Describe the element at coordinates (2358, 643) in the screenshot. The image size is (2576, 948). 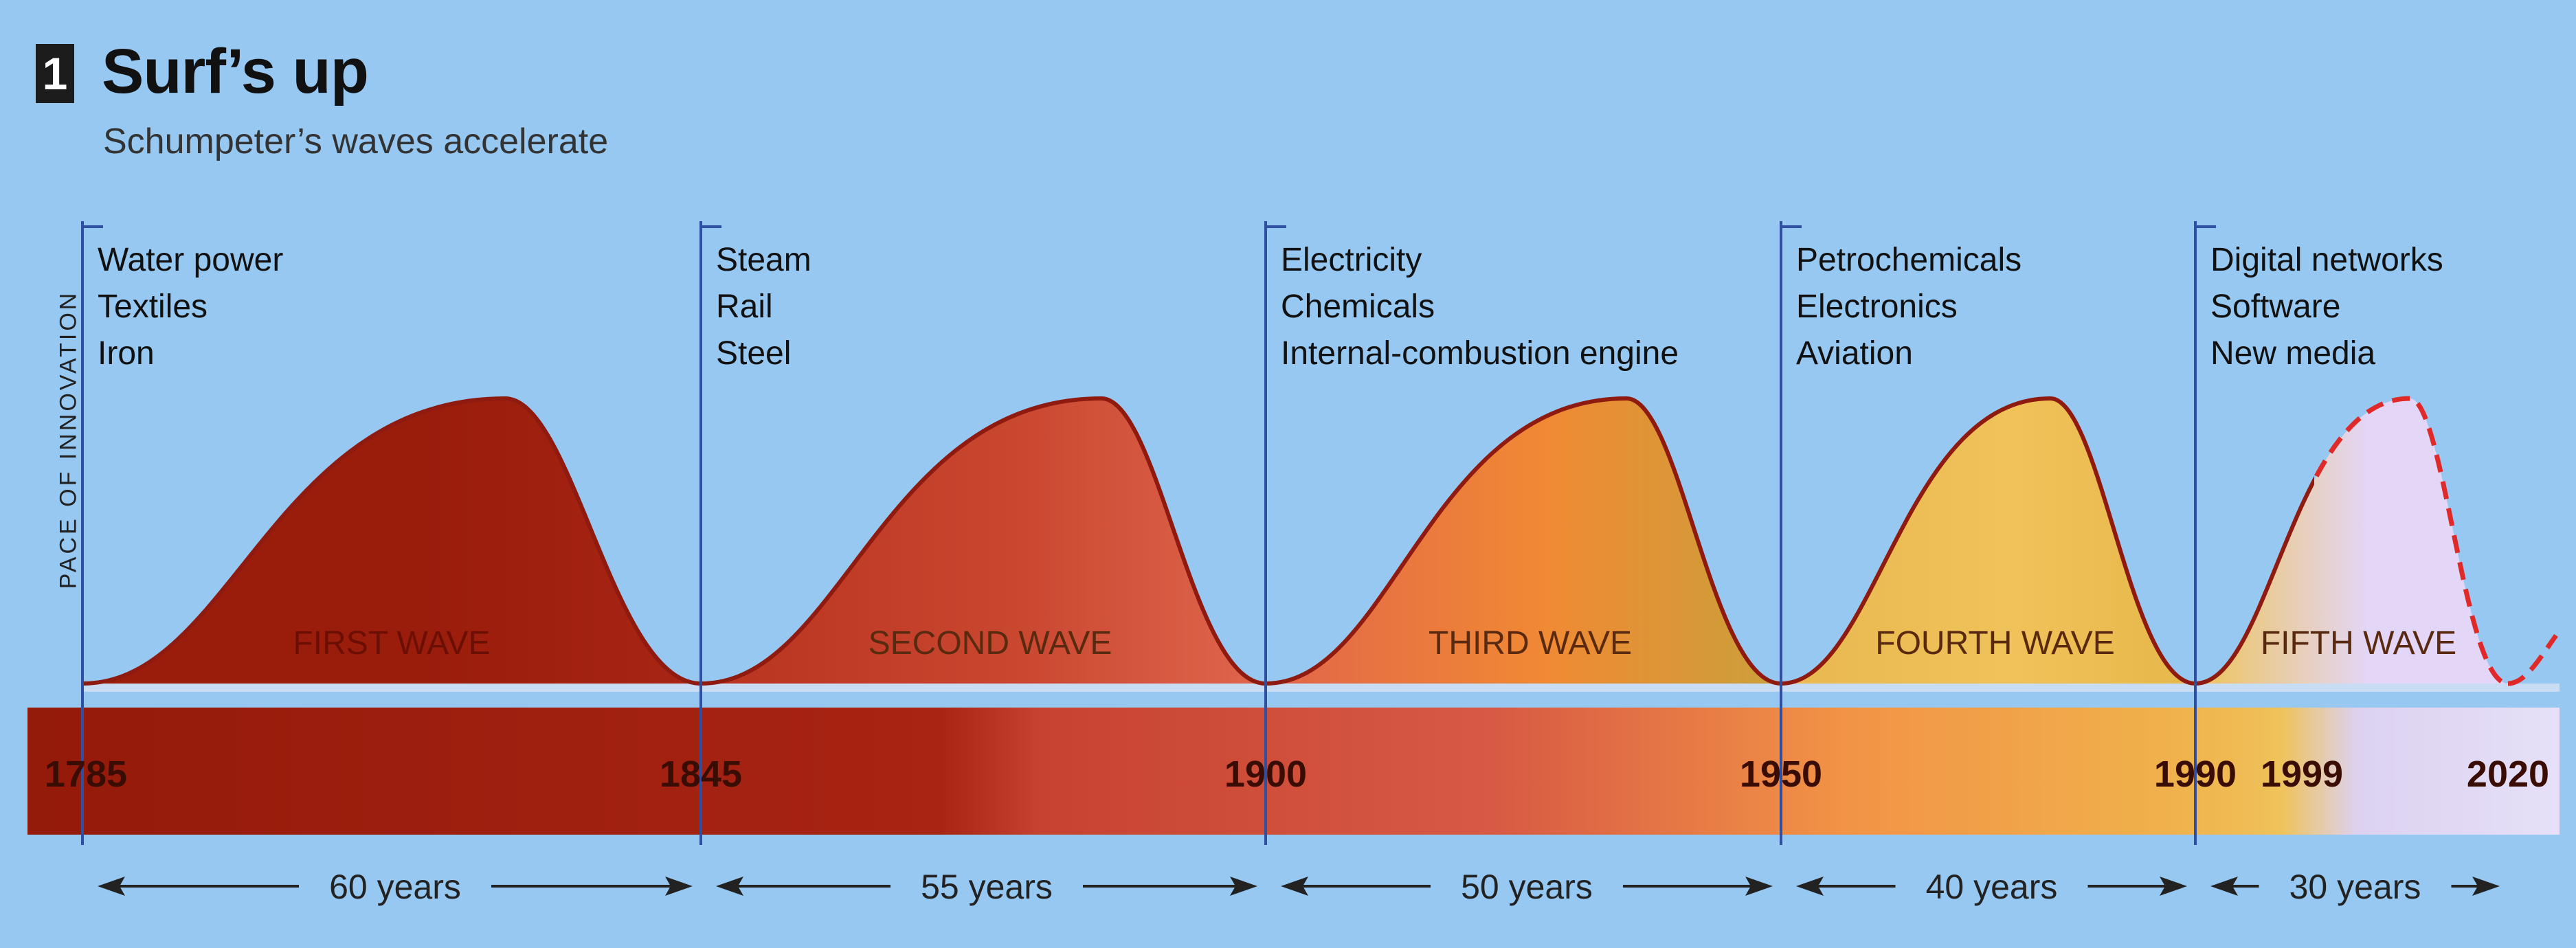
I see `wave-label-5: FIFTH WAVE` at that location.